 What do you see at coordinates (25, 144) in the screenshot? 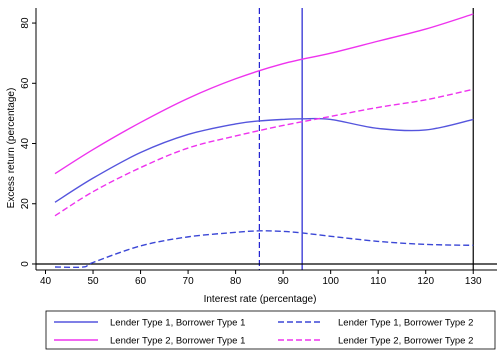
I see `y-tick-label: 40` at bounding box center [25, 144].